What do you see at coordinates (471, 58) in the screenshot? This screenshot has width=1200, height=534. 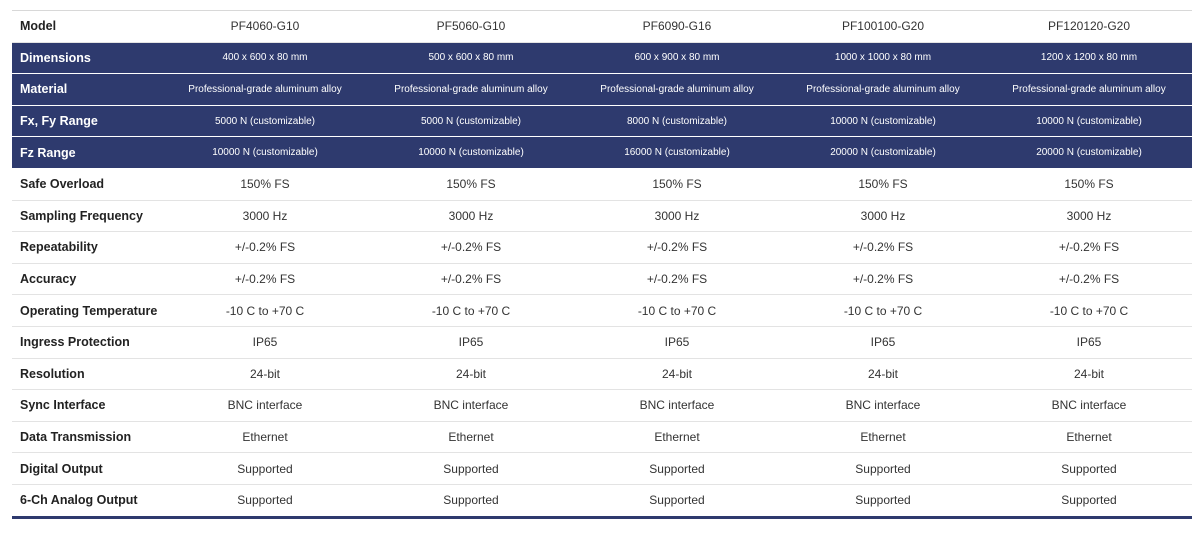 I see `cell: 500 x 600 x 80 mm` at bounding box center [471, 58].